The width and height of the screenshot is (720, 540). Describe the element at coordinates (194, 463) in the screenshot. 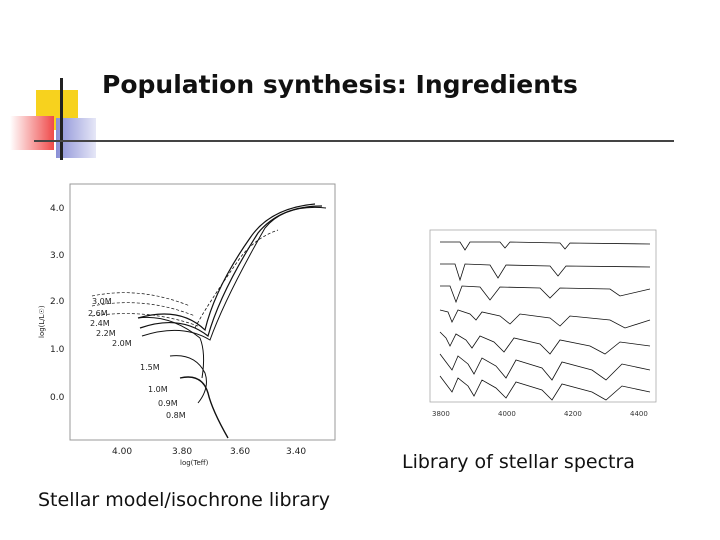

I see `hr-x-axis-label: log(Teff)` at that location.